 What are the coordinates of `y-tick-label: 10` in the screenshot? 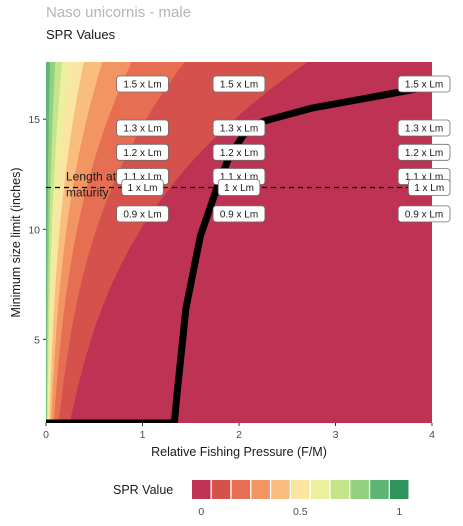 It's located at (34, 230).